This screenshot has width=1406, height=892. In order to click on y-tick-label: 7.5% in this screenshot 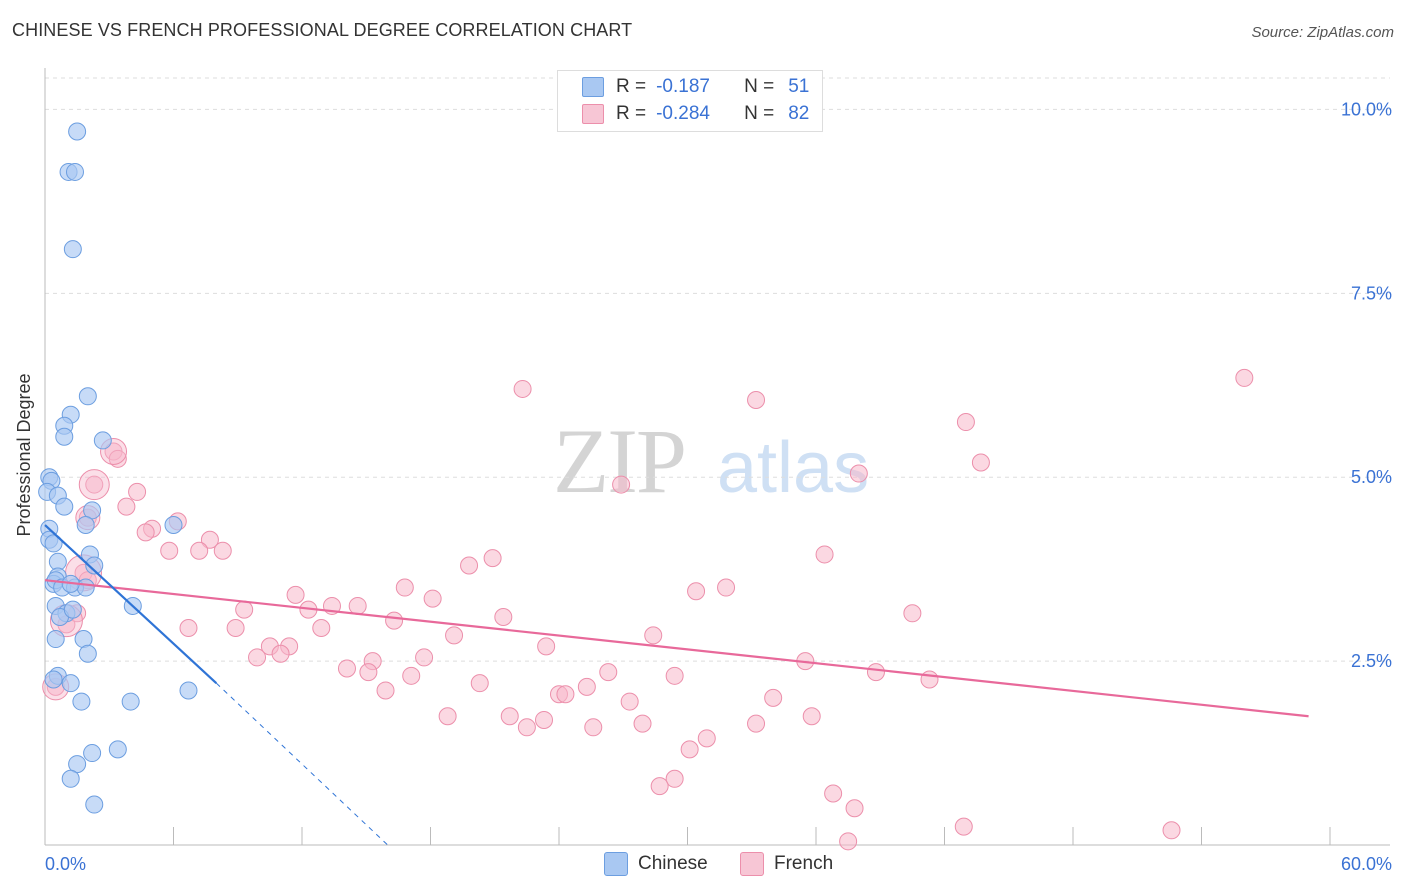, I will do `click(1371, 293)`.